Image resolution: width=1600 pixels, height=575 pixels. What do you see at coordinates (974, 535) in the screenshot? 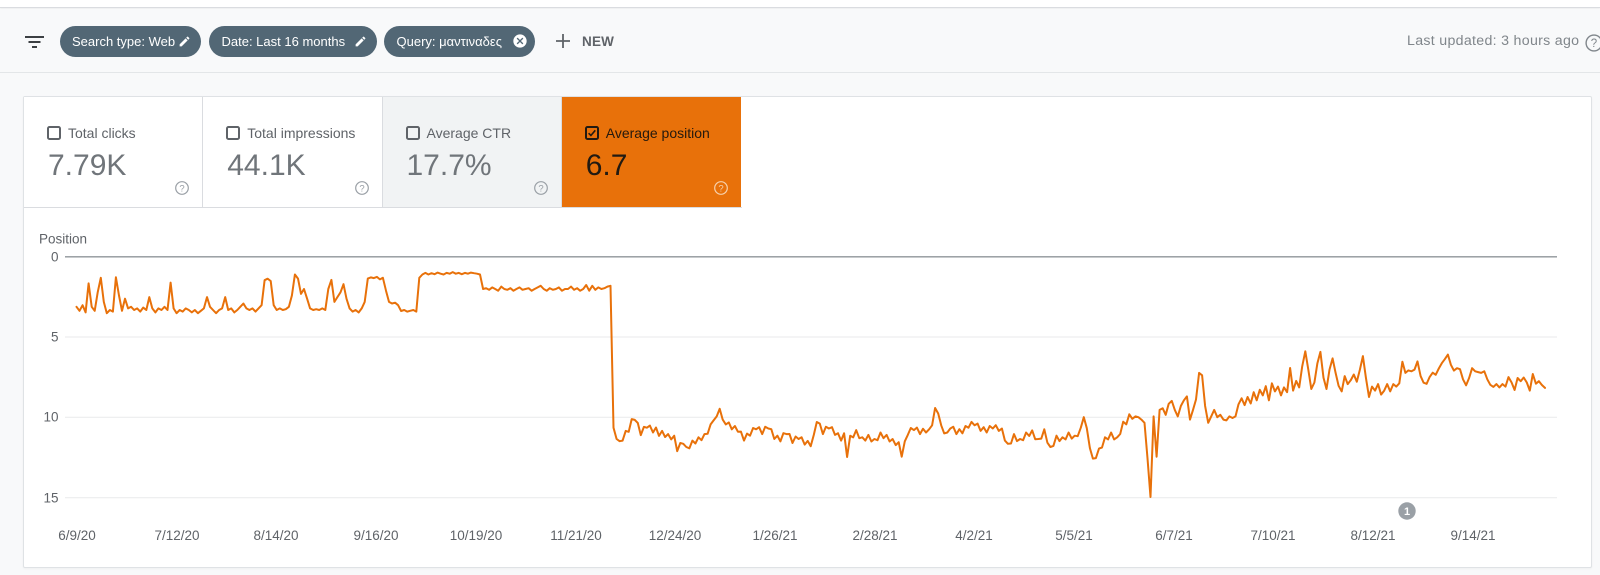
I see `svg-text: 4/2/21` at bounding box center [974, 535].